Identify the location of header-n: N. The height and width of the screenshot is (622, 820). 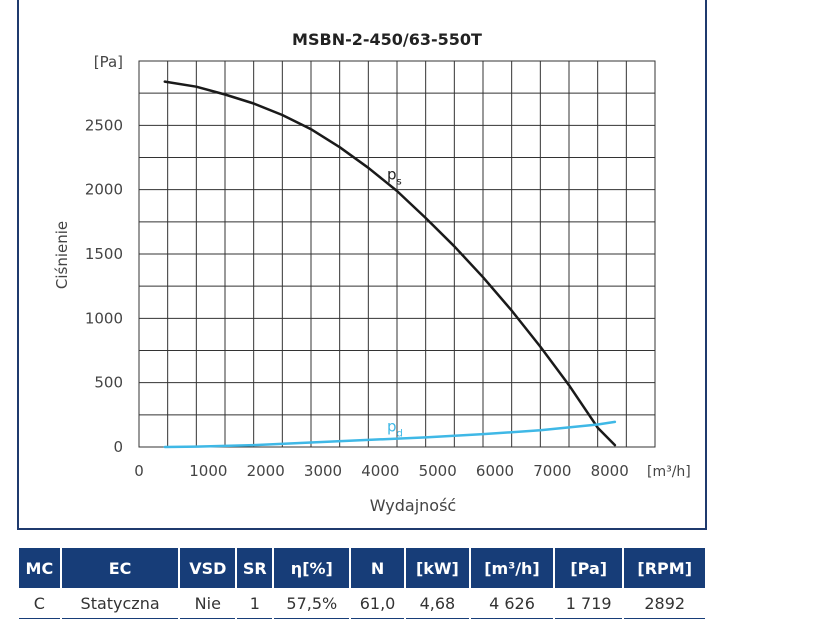
(377, 568).